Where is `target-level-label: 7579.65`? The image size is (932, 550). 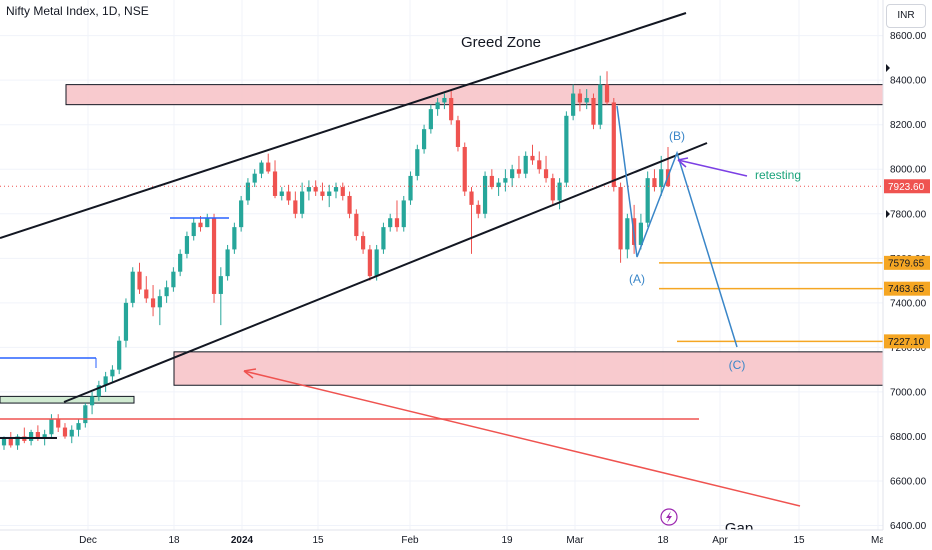 target-level-label: 7579.65 is located at coordinates (906, 263).